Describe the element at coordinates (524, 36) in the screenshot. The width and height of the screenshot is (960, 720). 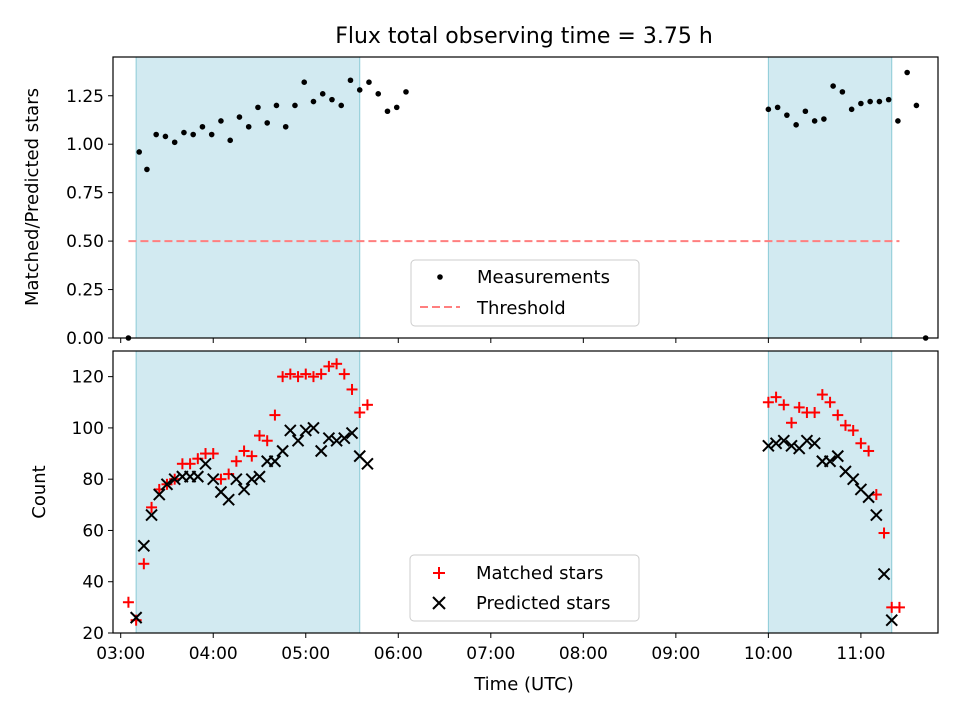
I see `chart-title: Flux total observing time = 3.75 h` at that location.